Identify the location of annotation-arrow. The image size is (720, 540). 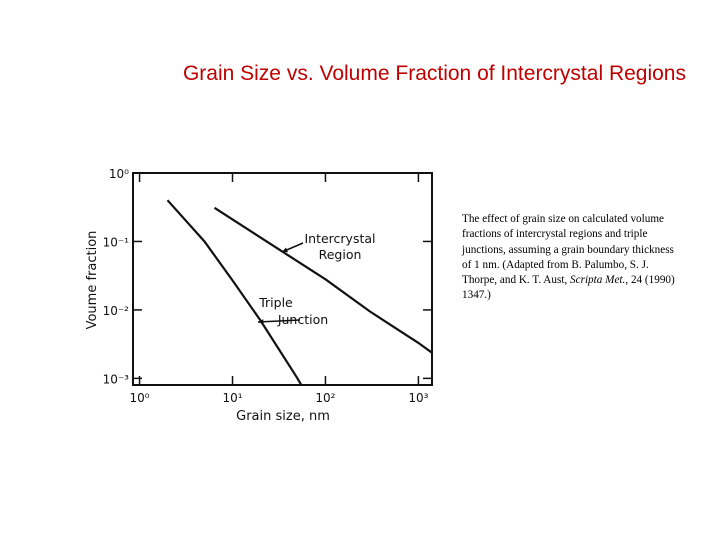
(279, 321).